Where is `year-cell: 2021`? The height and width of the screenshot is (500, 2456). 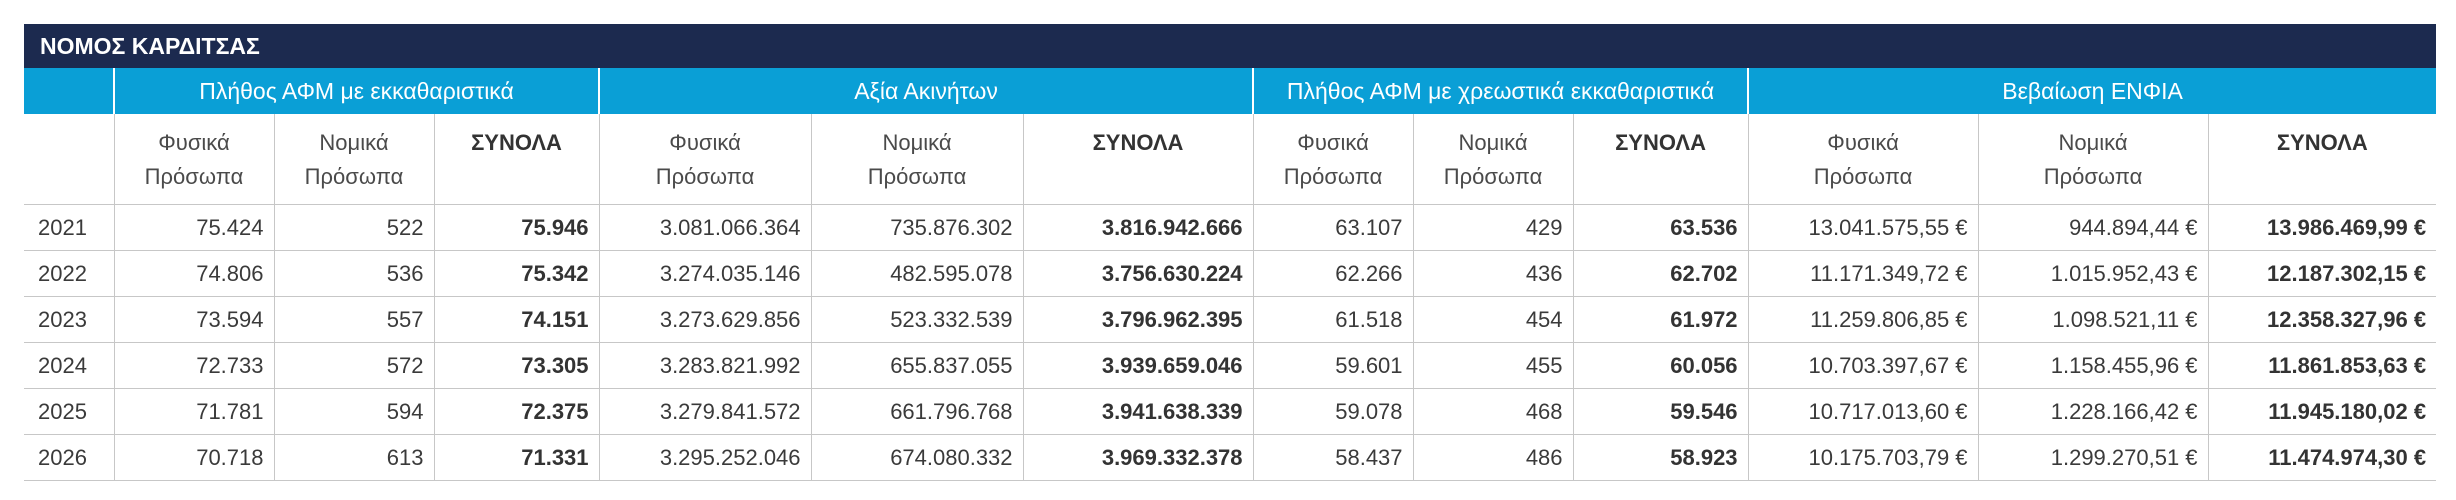
year-cell: 2021 is located at coordinates (69, 227).